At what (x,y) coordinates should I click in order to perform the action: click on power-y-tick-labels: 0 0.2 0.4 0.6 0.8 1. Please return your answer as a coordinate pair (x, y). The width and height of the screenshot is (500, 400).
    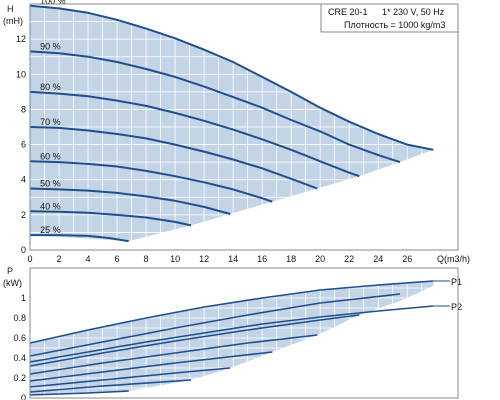
    Looking at the image, I should click on (19, 346).